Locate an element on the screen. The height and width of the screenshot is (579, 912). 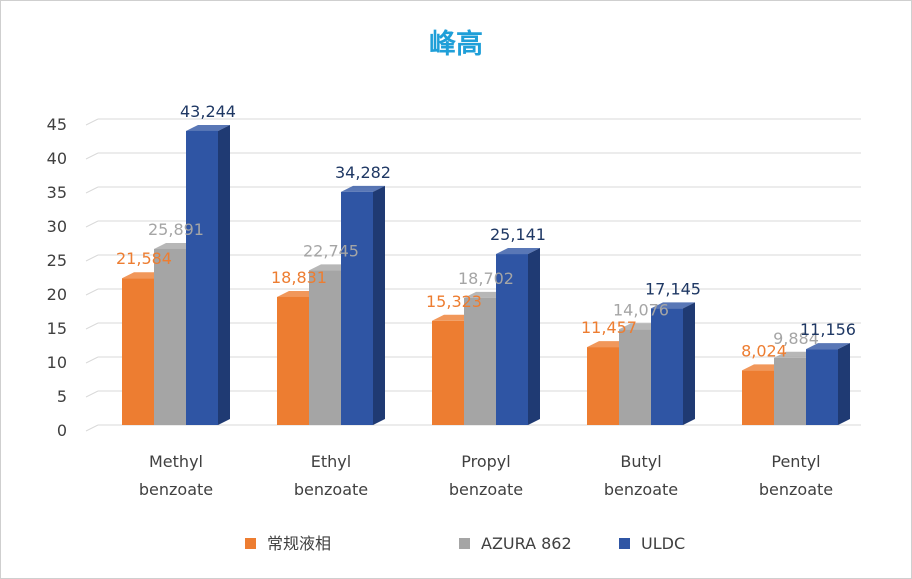
y-axis: 0 5 10 15 20 25 30 35 40 45 is located at coordinates (57, 277).